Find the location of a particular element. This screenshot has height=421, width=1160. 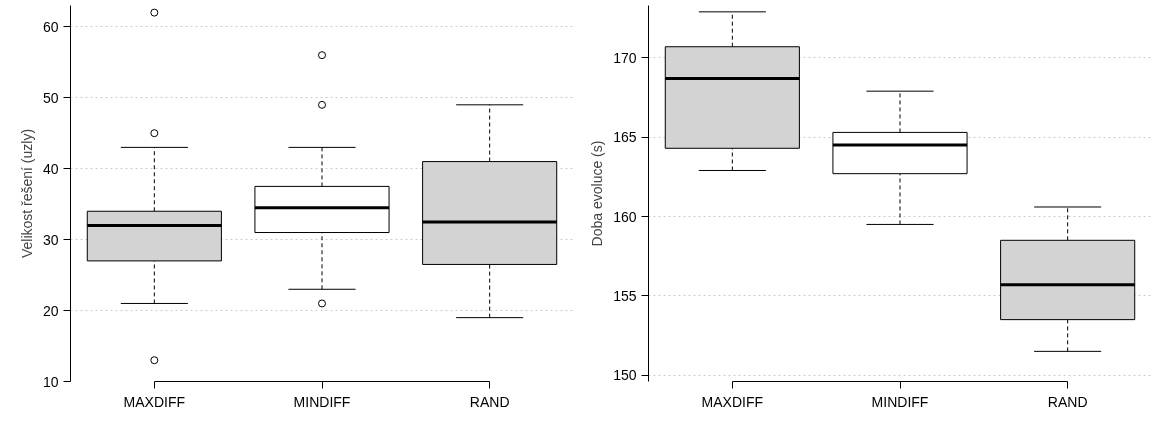

y-tick-label: 40 is located at coordinates (50, 168).